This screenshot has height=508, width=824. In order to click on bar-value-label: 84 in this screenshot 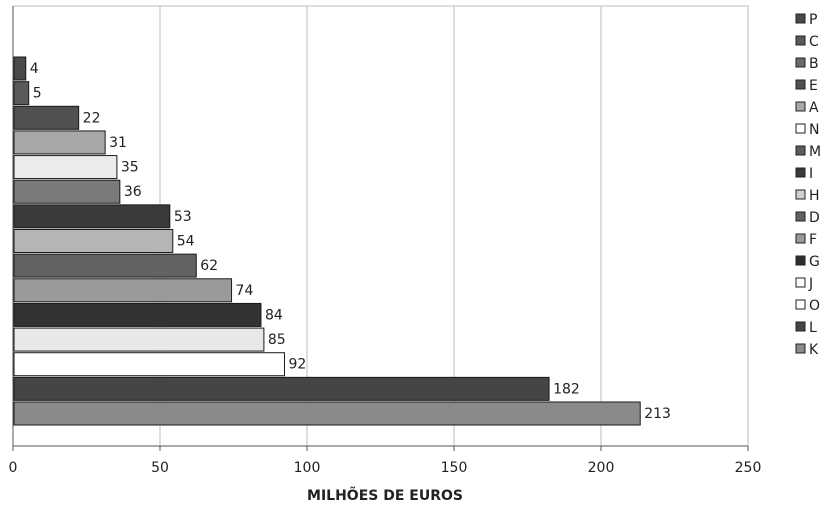, I will do `click(274, 315)`.